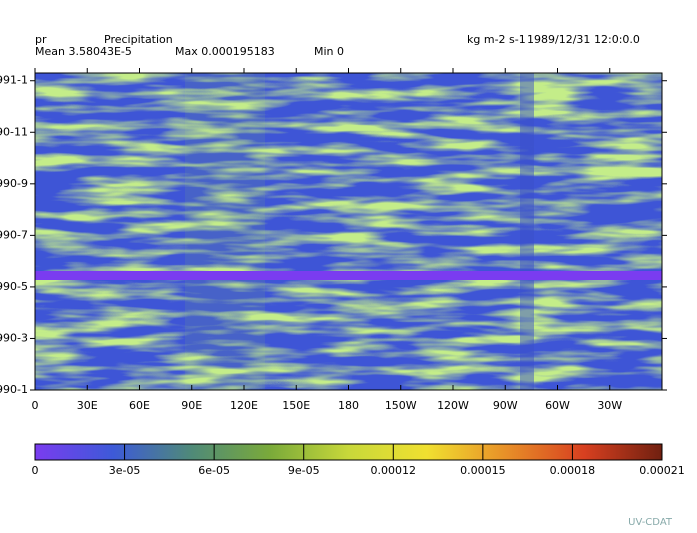  Describe the element at coordinates (214, 470) in the screenshot. I see `colorbar-tick-label: 6e-05` at that location.